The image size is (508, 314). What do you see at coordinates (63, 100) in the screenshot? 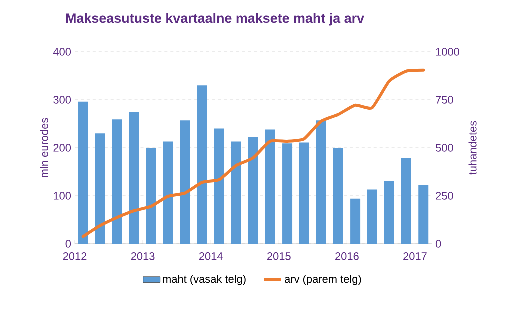
I see `y-tick-label: 300` at bounding box center [63, 100].